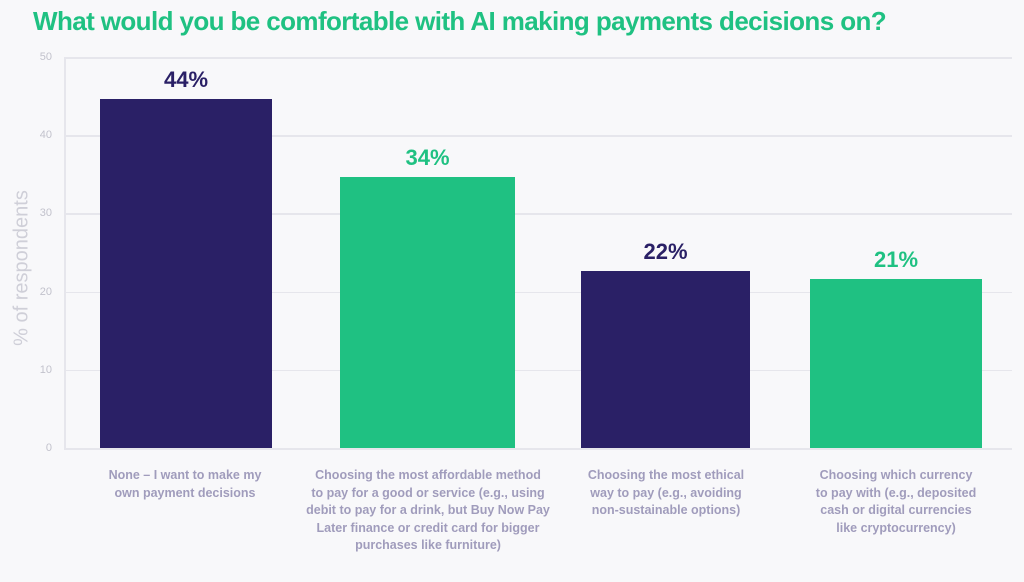 The width and height of the screenshot is (1024, 582). Describe the element at coordinates (48, 448) in the screenshot. I see `y-tick-label: 0` at that location.